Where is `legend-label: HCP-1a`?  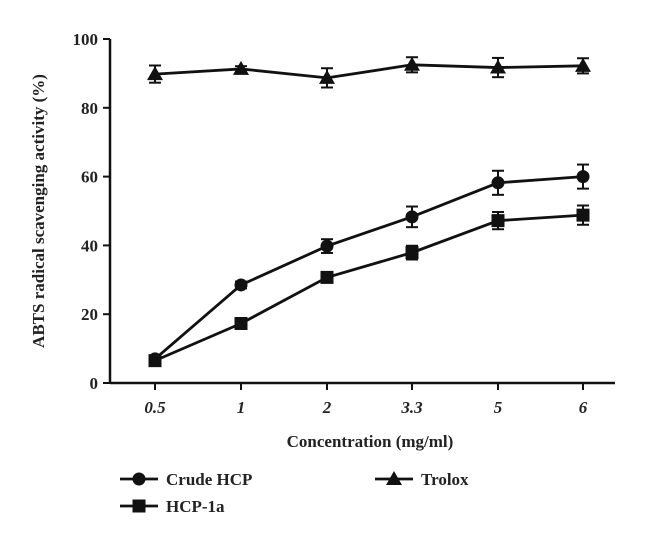 legend-label: HCP-1a is located at coordinates (195, 506).